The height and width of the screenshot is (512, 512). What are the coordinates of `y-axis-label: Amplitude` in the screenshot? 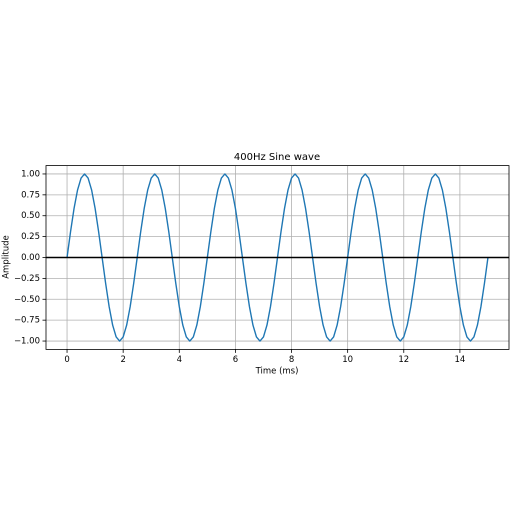 It's located at (7, 257).